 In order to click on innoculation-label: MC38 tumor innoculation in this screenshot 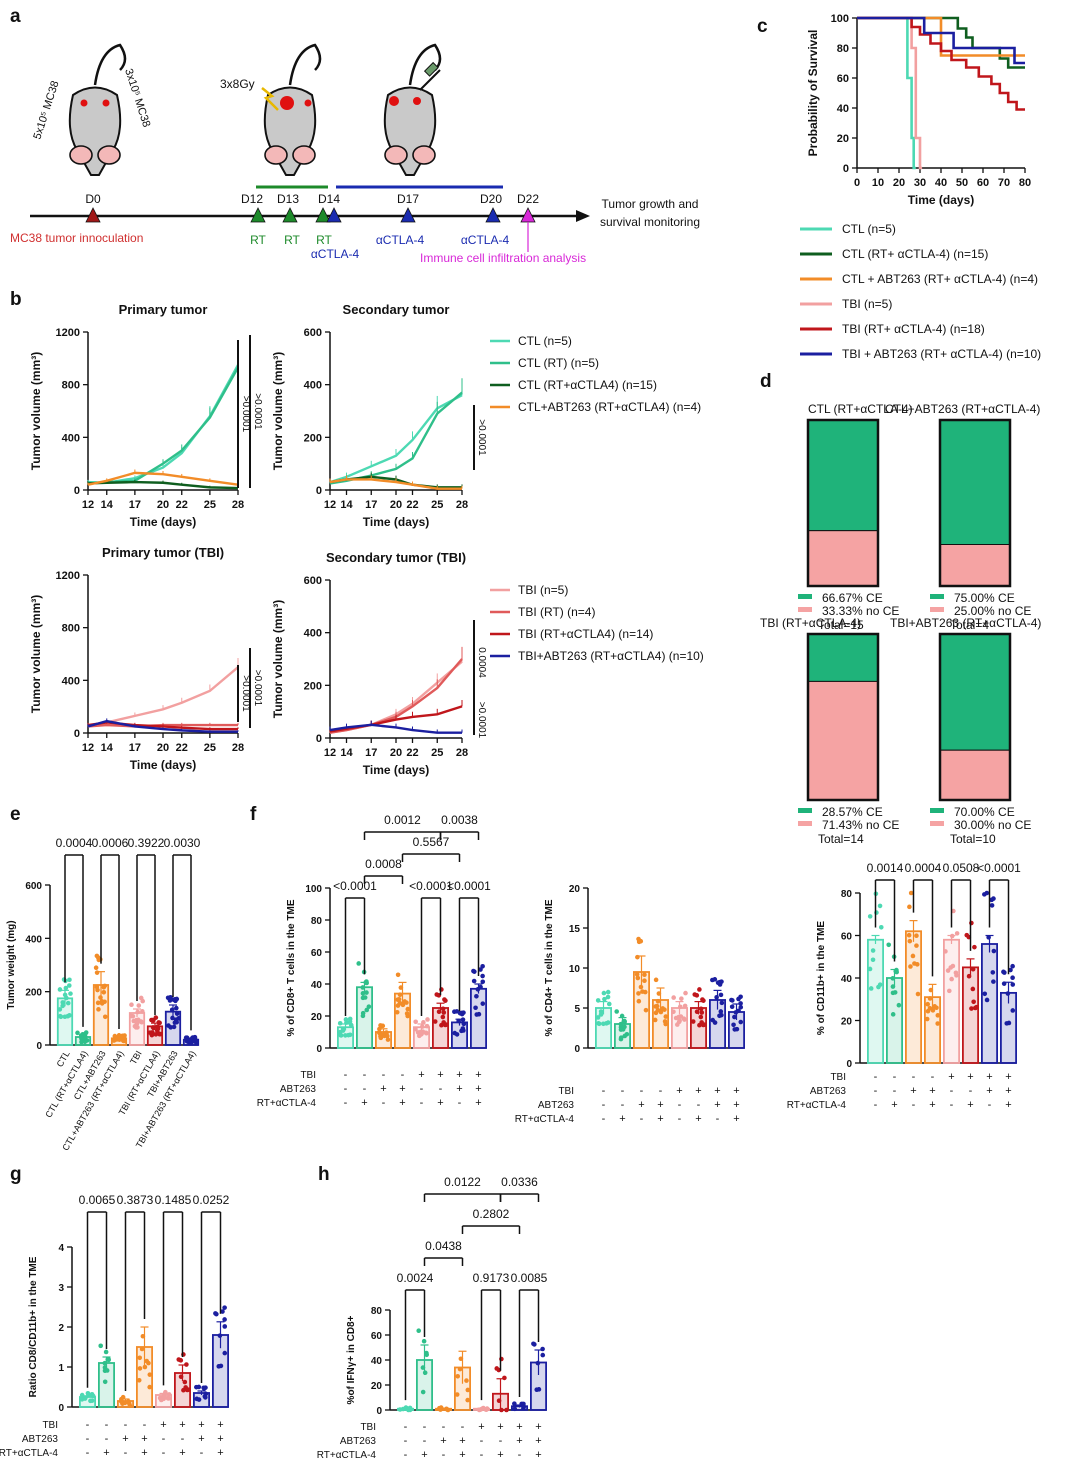, I will do `click(76, 238)`.